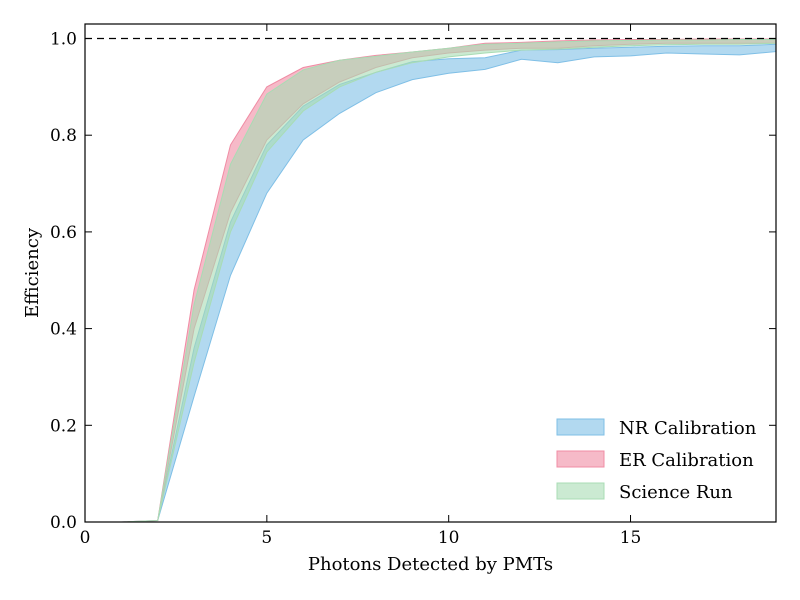 Image resolution: width=800 pixels, height=600 pixels. I want to click on legend: NR Calibration ER Calibration Science Run, so click(656, 460).